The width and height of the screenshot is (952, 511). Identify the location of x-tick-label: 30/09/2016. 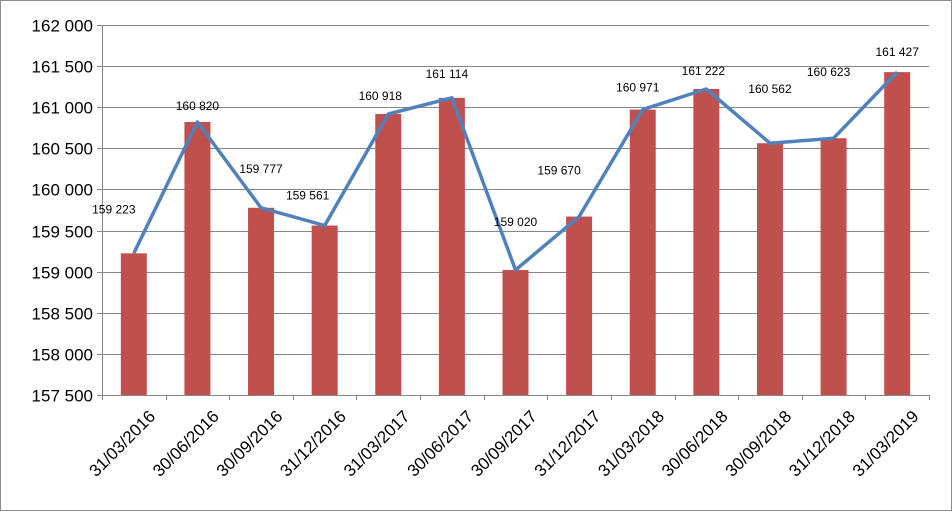
(250, 444).